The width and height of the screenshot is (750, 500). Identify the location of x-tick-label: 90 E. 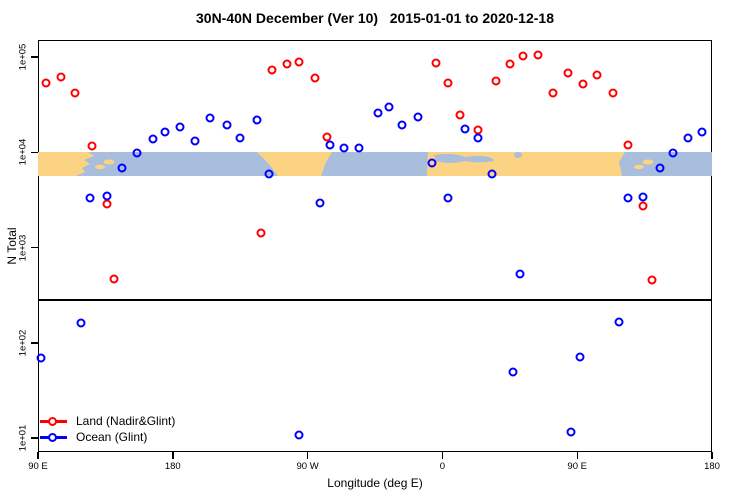
(38, 466).